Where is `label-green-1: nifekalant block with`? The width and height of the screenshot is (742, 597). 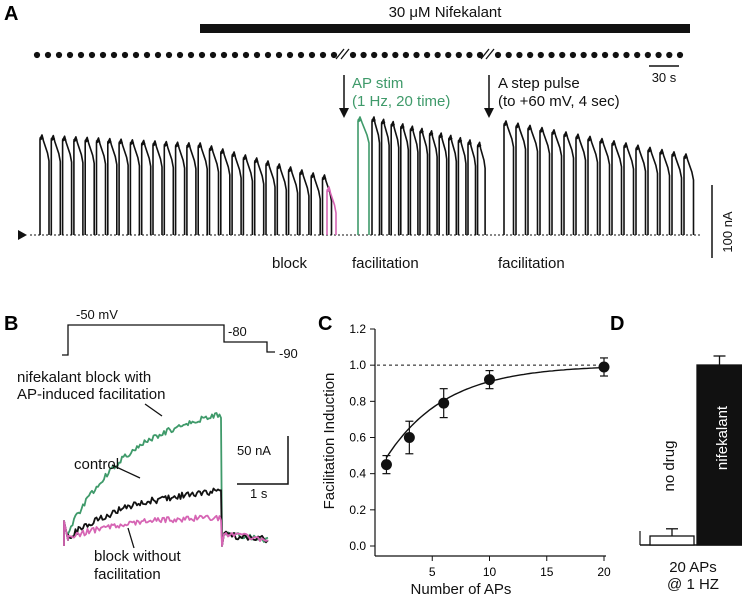 label-green-1: nifekalant block with is located at coordinates (84, 377).